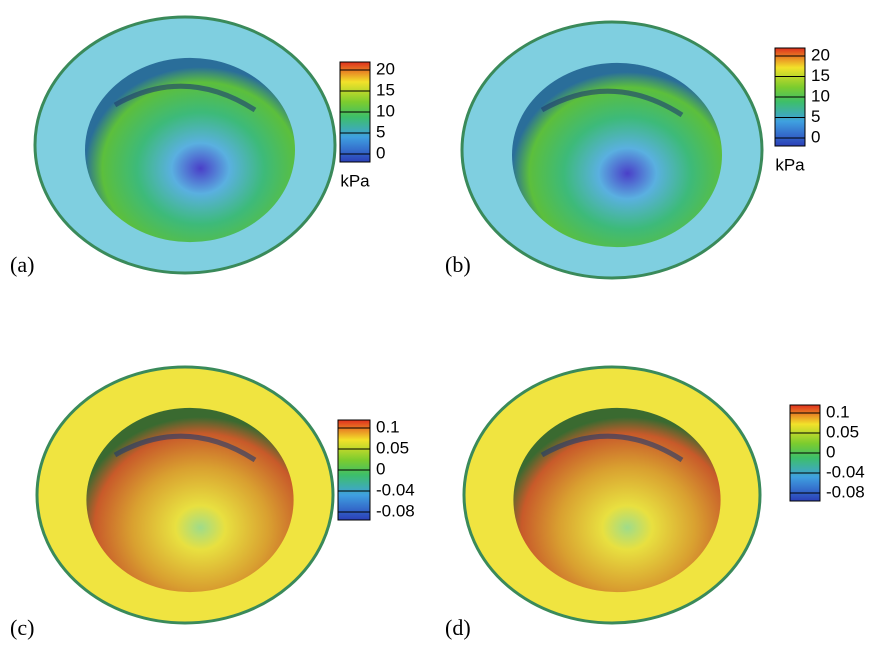 The height and width of the screenshot is (650, 875). Describe the element at coordinates (22, 627) in the screenshot. I see `panel-label: (c)` at that location.